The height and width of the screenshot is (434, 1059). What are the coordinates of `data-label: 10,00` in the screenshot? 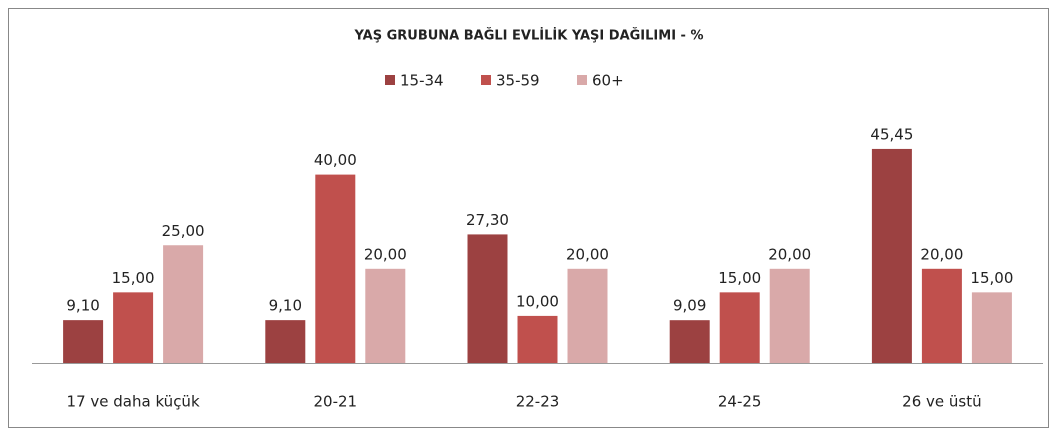 It's located at (537, 301).